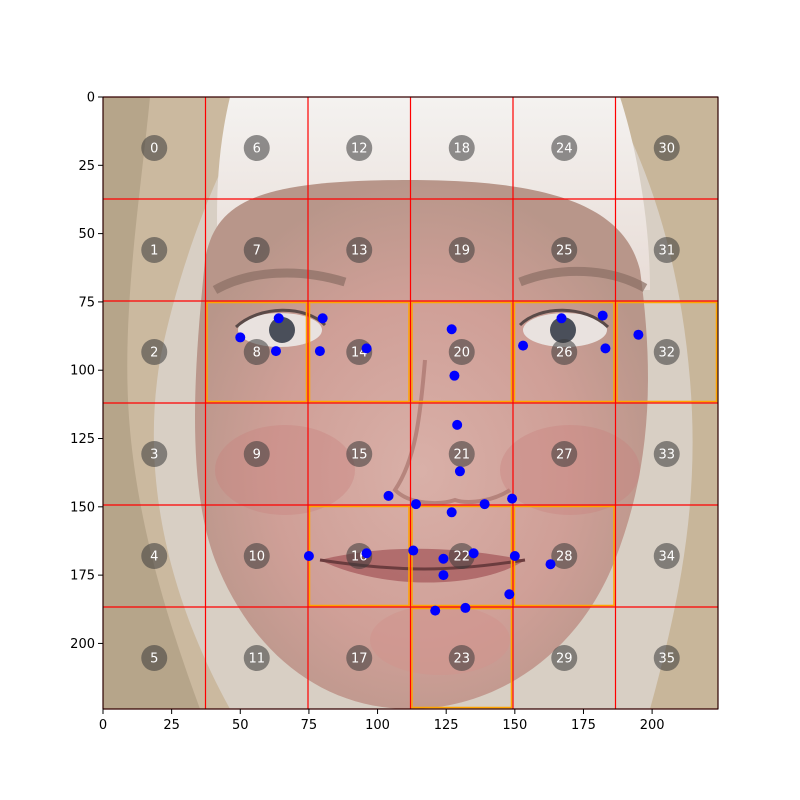 The height and width of the screenshot is (800, 800). I want to click on x-tick-label: 175, so click(583, 725).